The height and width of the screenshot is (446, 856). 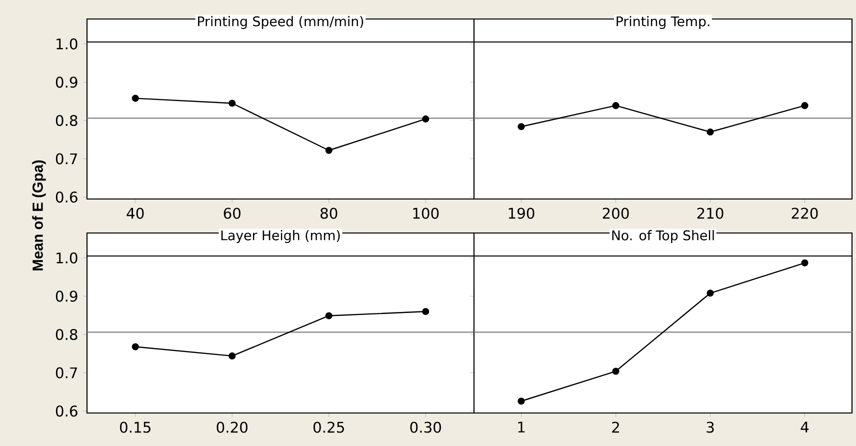 I want to click on x-tick-label: 0.20, so click(x=232, y=427).